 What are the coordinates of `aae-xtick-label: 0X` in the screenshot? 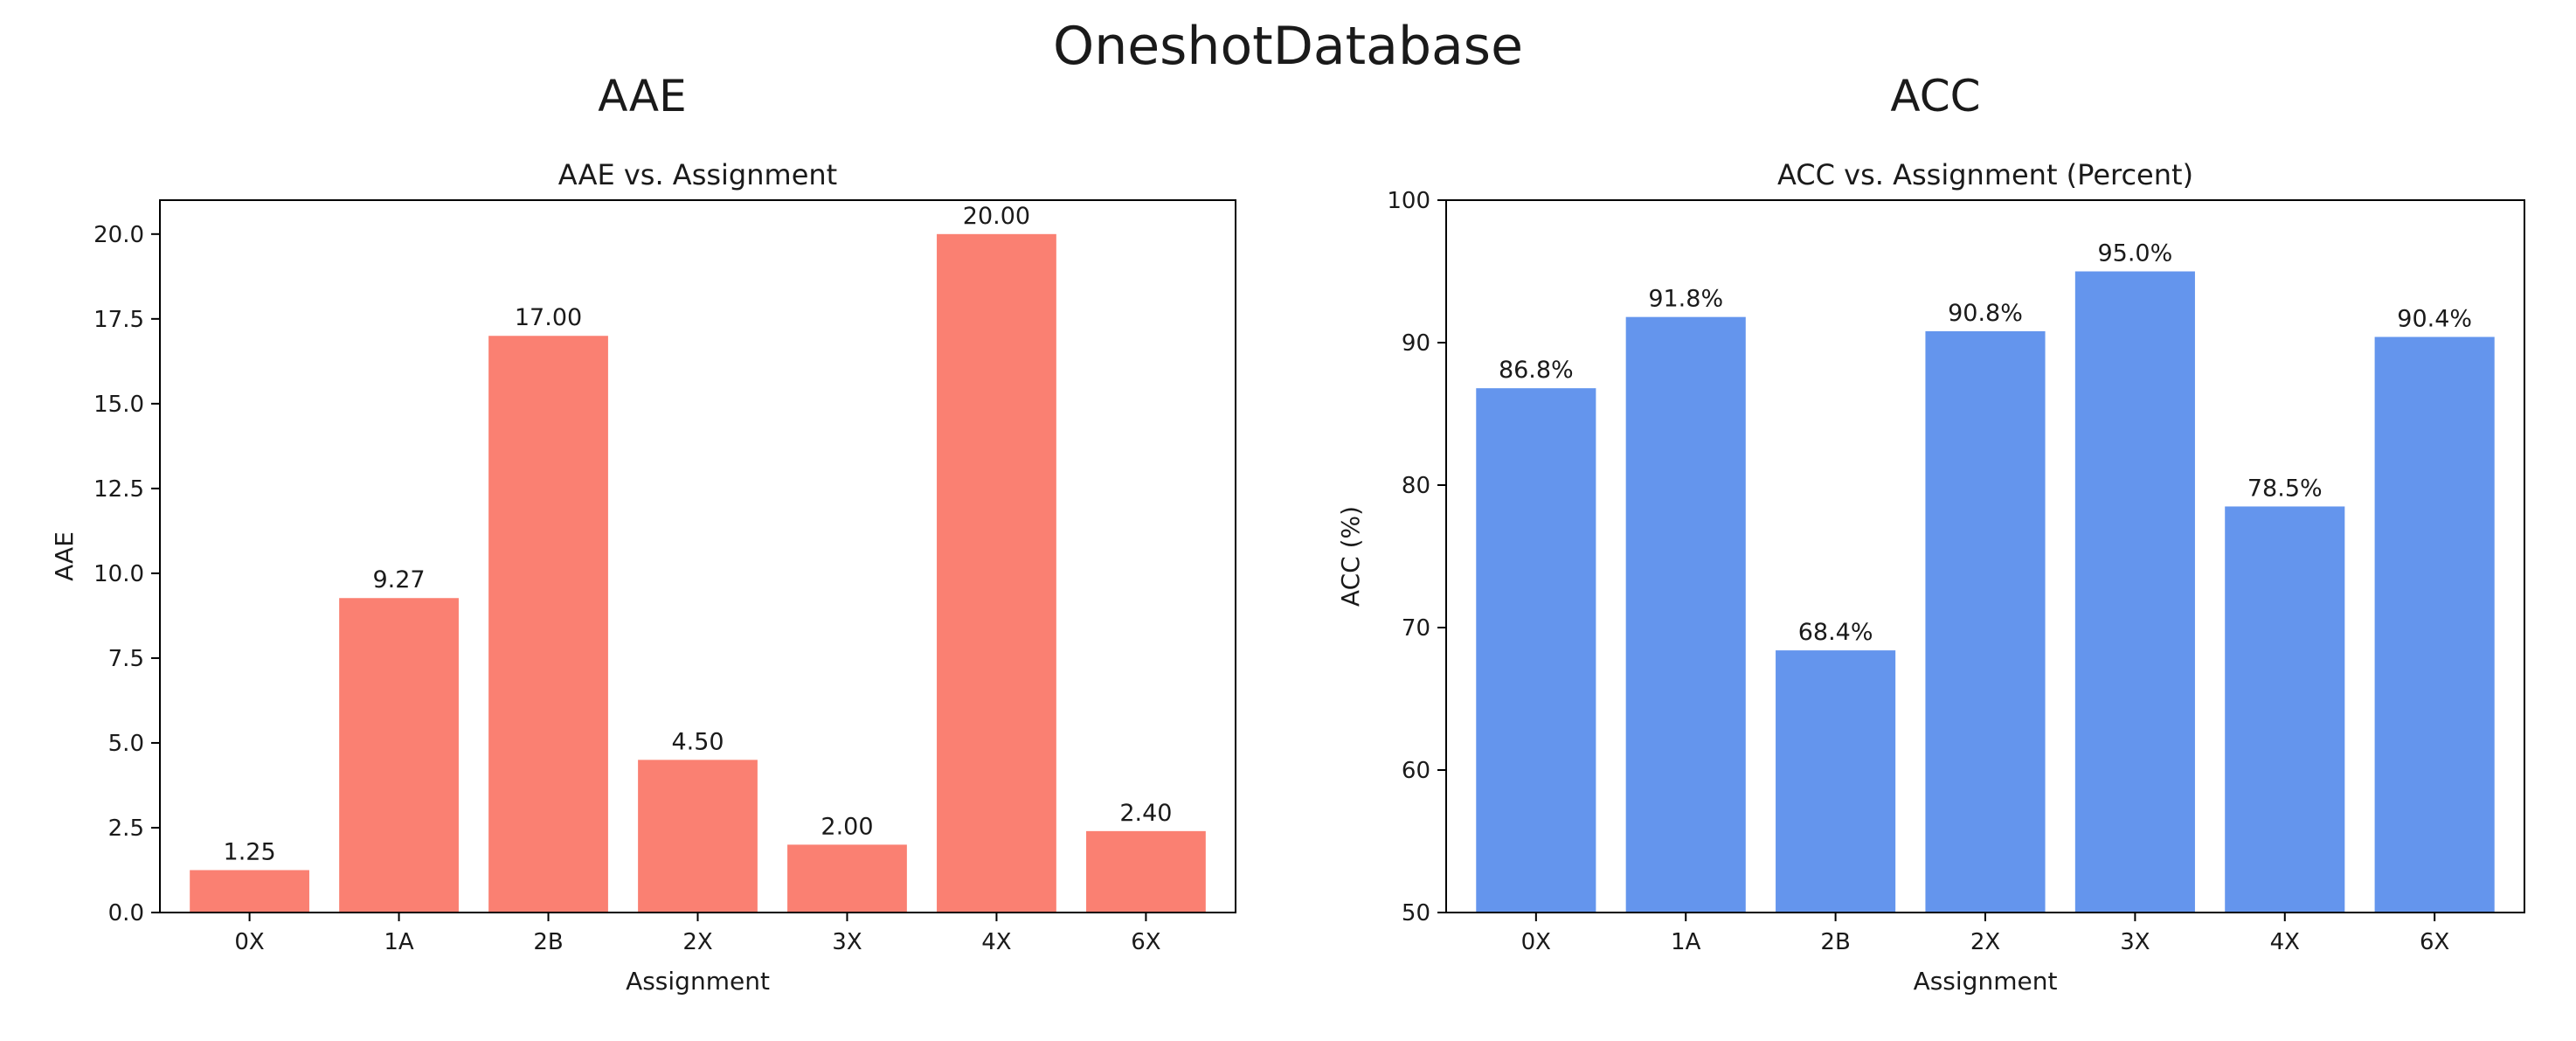 It's located at (249, 942).